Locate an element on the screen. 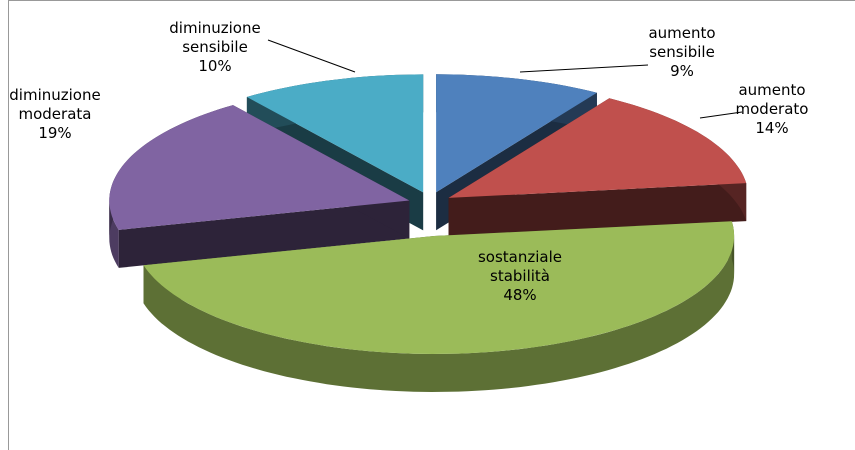 The width and height of the screenshot is (855, 450). category-label: sostanziale stabilità is located at coordinates (520, 266).